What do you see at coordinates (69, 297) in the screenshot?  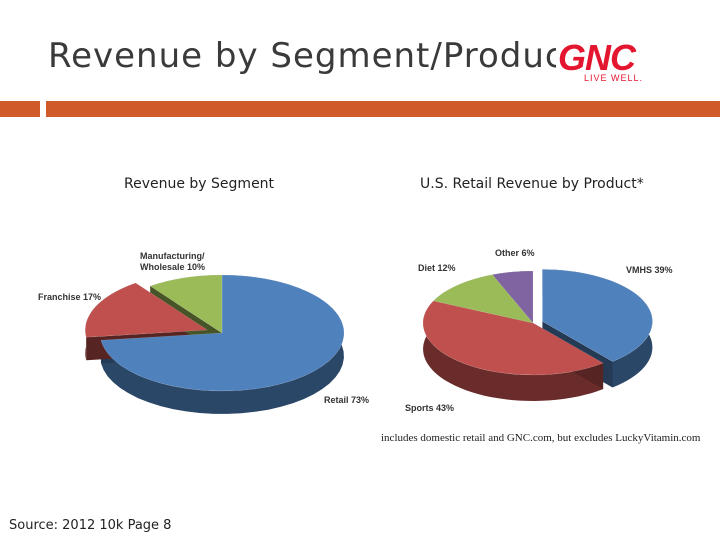 I see `slice-label-franchise: Franchise 17%` at bounding box center [69, 297].